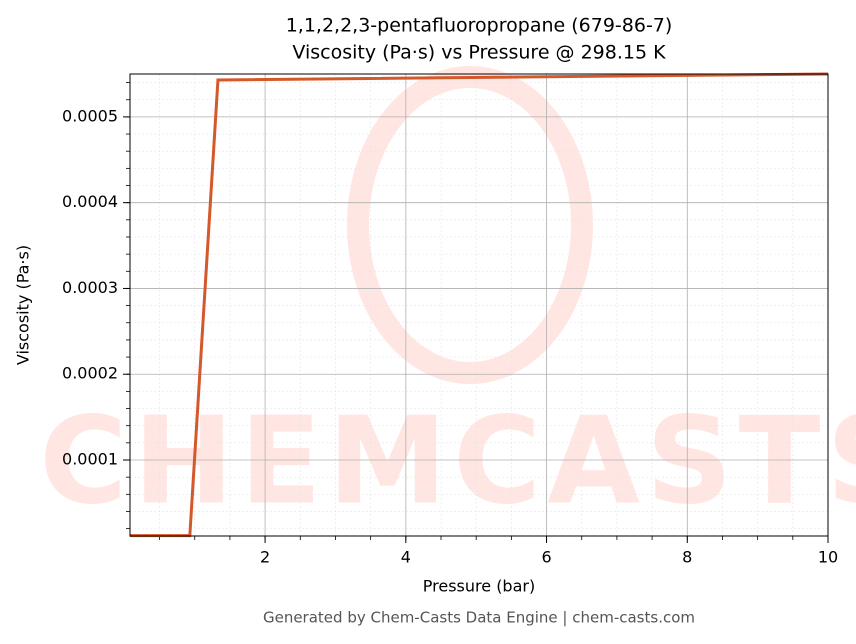 The height and width of the screenshot is (644, 856). What do you see at coordinates (479, 586) in the screenshot?
I see `x-axis-label: Pressure (bar)` at bounding box center [479, 586].